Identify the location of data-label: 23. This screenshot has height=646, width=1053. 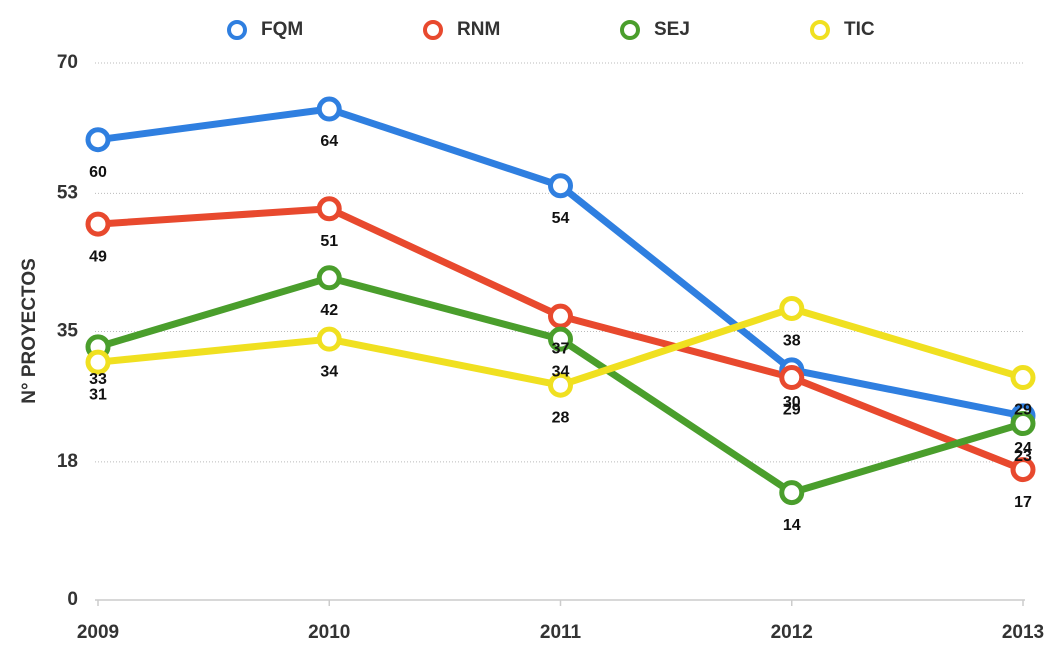
(1023, 456).